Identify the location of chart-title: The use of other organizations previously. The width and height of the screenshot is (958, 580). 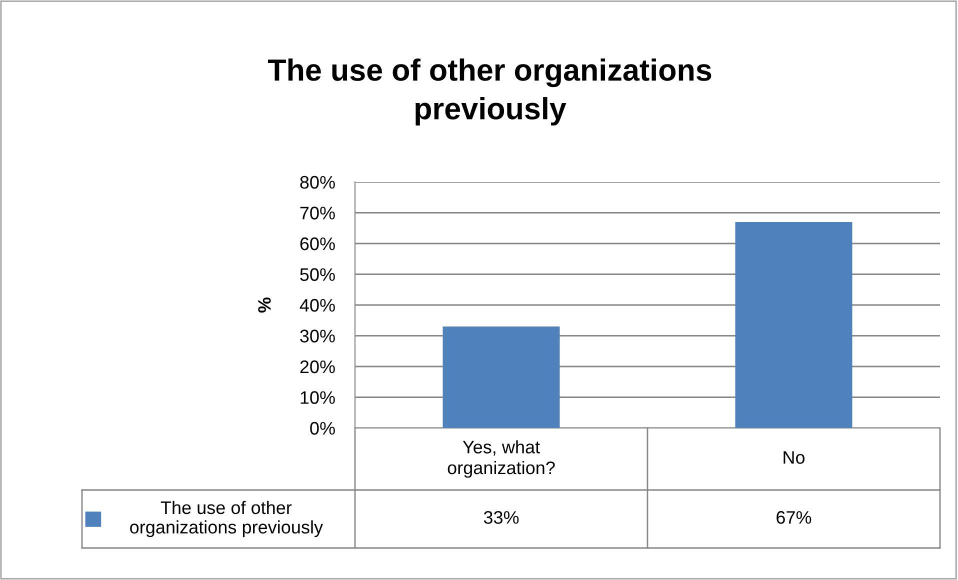
(490, 92).